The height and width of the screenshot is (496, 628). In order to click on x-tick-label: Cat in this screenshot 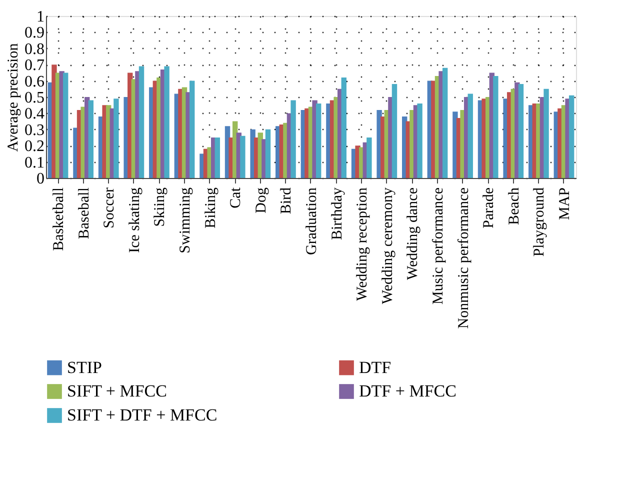, I will do `click(236, 197)`.